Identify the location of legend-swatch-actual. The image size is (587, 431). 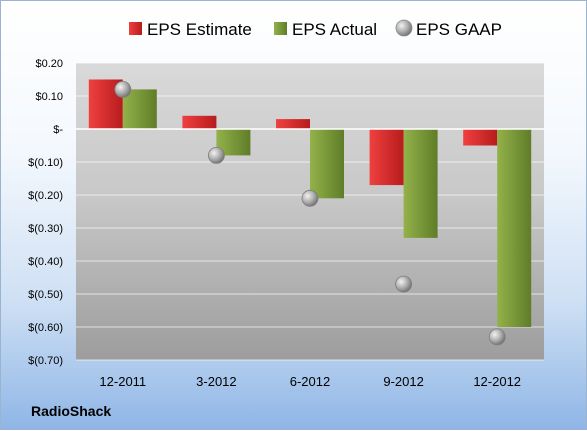
(280, 28).